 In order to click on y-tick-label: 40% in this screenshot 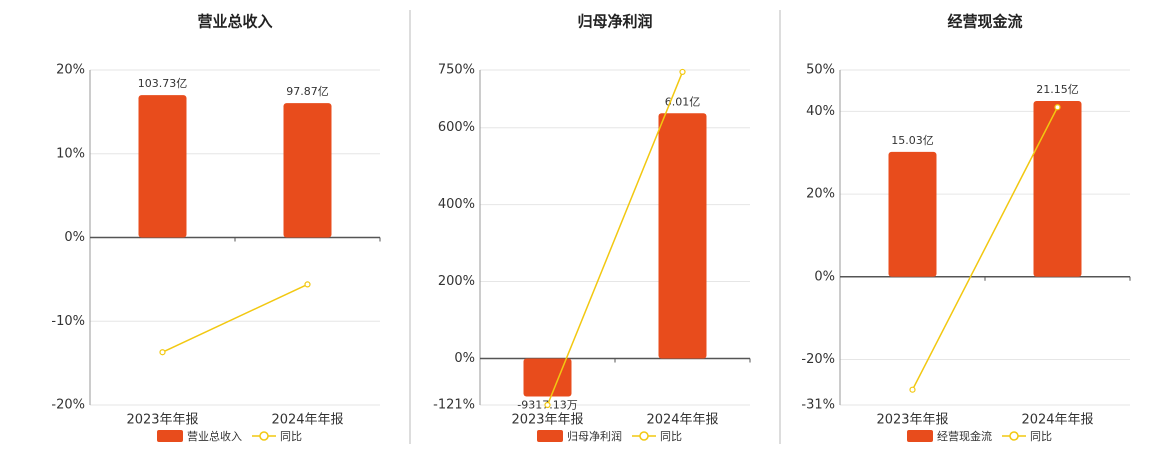, I will do `click(820, 111)`.